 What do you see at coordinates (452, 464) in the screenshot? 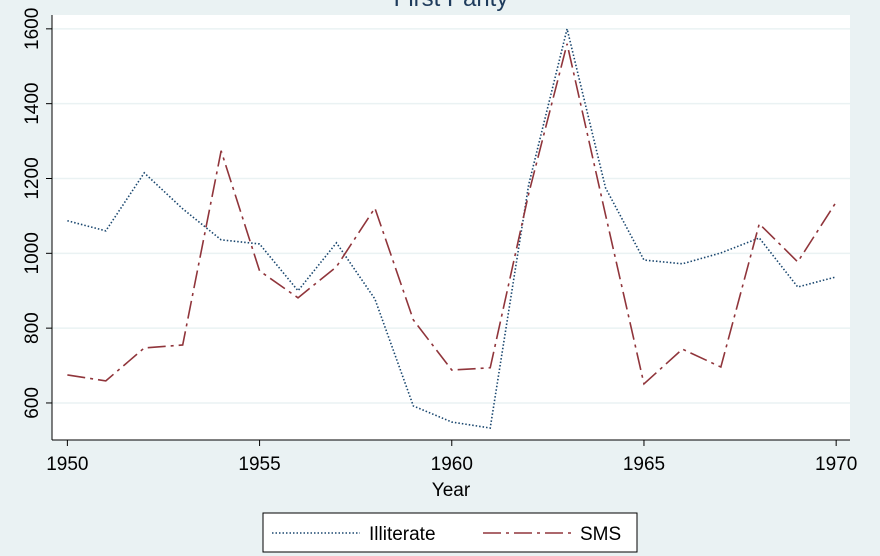
I see `x-tick-label: 1960` at bounding box center [452, 464].